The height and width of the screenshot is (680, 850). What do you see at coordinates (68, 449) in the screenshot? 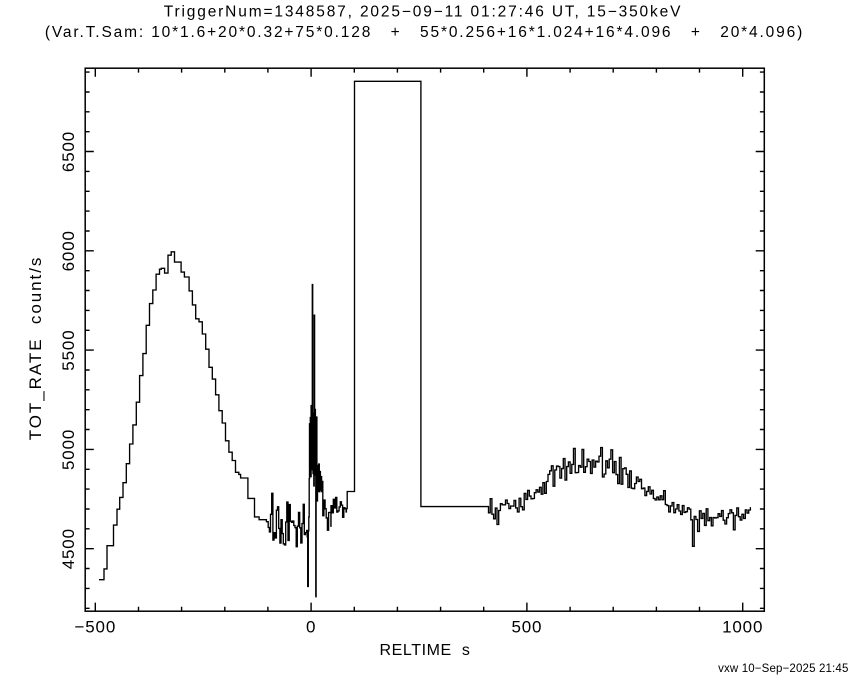
I see `svg-text: 5000` at bounding box center [68, 449].